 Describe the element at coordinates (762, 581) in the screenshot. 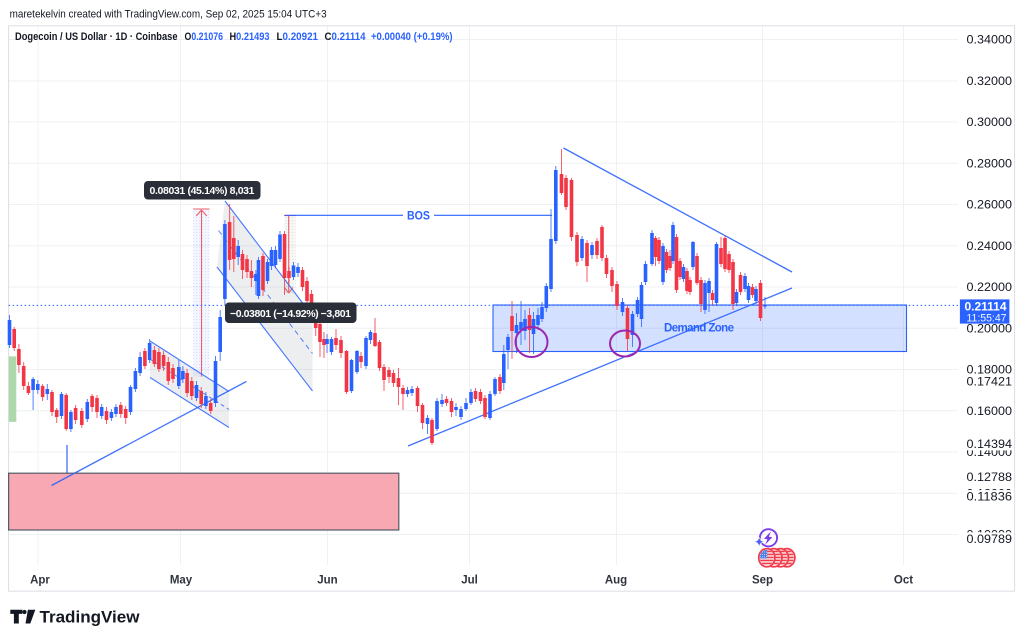

I see `svg-text: Sep` at that location.